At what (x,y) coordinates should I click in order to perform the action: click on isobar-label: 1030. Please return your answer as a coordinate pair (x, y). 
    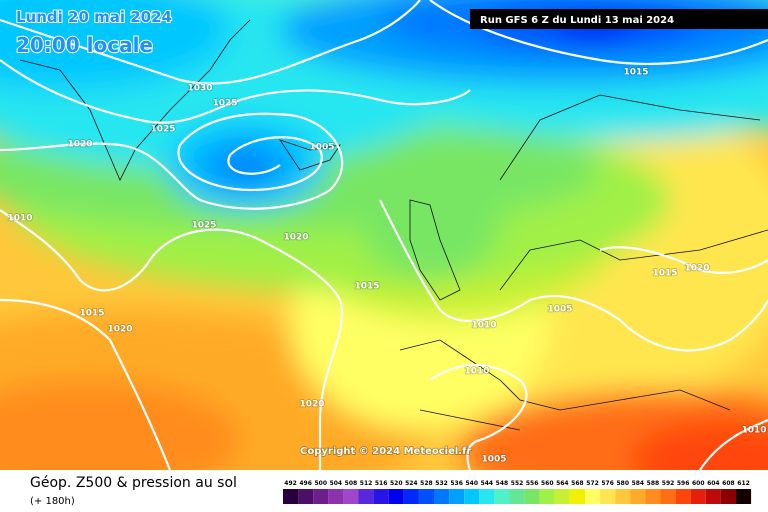
    Looking at the image, I should click on (199, 89).